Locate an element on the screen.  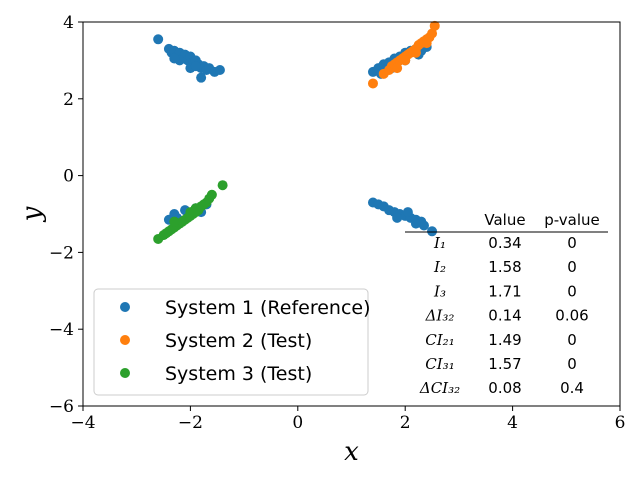
table-row-value: 0.08 is located at coordinates (504, 388).